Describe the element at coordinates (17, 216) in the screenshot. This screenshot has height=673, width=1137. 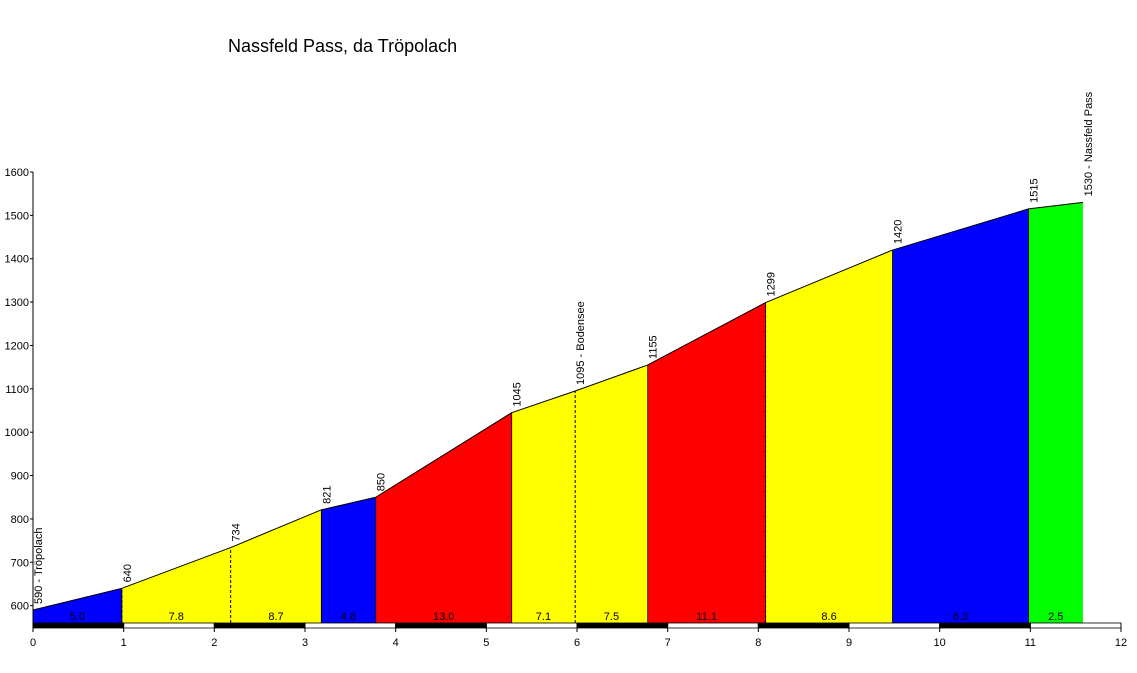
I see `y-tick-label: 1500` at that location.